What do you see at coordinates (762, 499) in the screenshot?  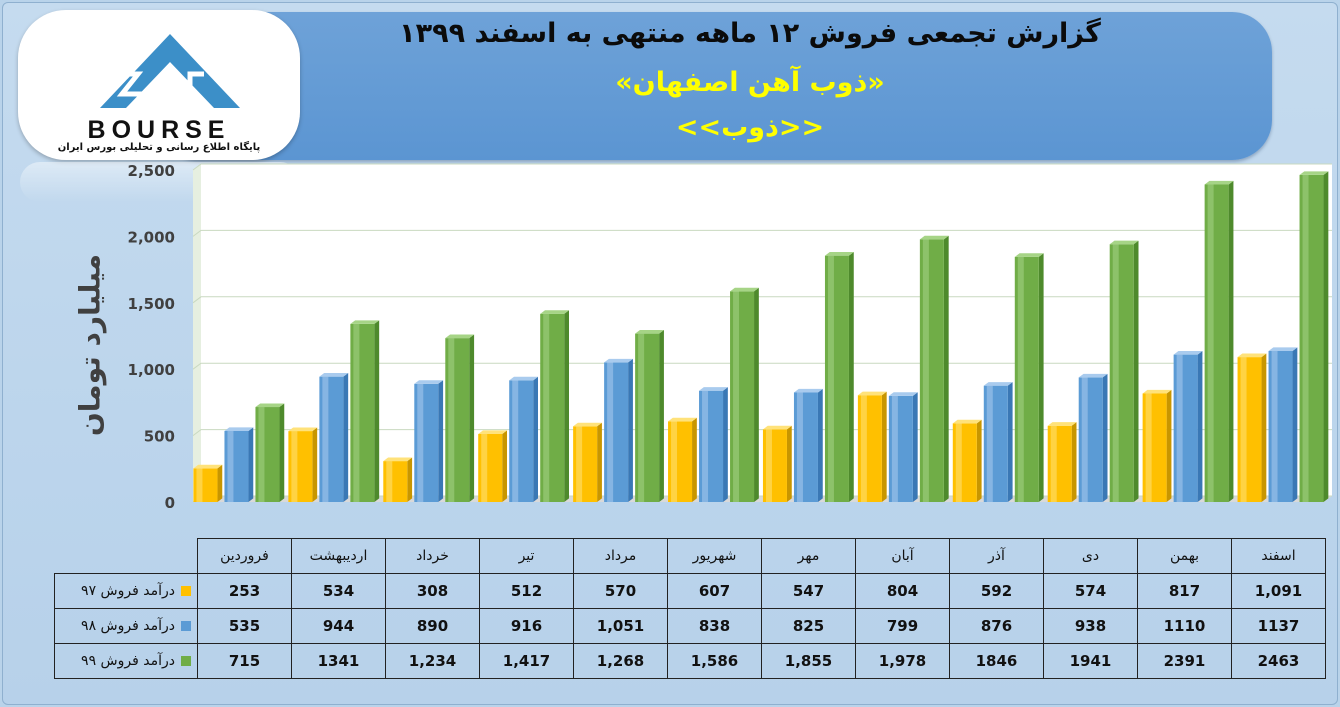 I see `plot-floor` at bounding box center [762, 499].